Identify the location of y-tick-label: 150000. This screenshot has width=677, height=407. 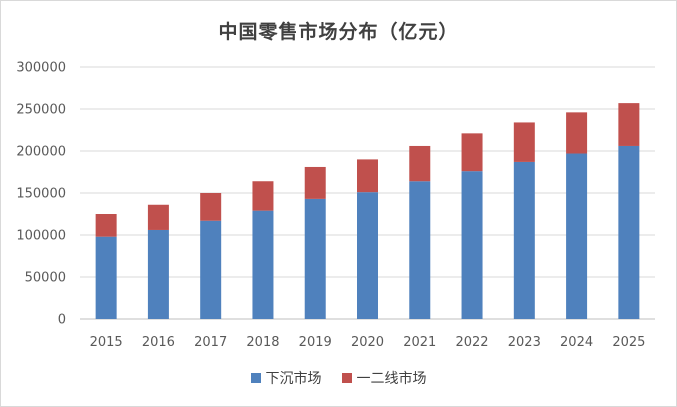
(41, 194).